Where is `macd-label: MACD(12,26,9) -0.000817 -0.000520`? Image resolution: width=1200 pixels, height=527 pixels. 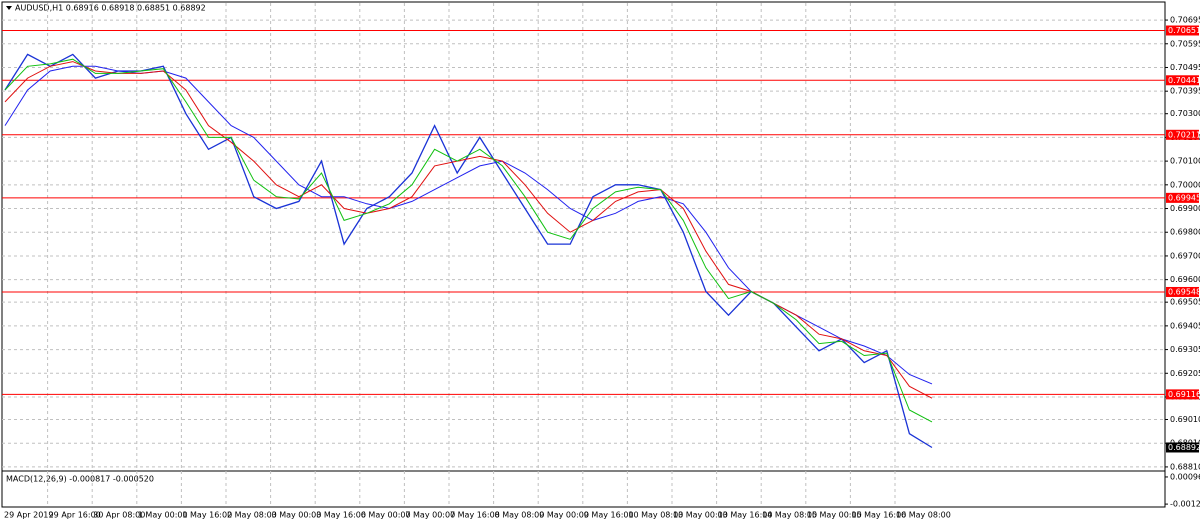
macd-label: MACD(12,26,9) -0.000817 -0.000520 is located at coordinates (80, 479).